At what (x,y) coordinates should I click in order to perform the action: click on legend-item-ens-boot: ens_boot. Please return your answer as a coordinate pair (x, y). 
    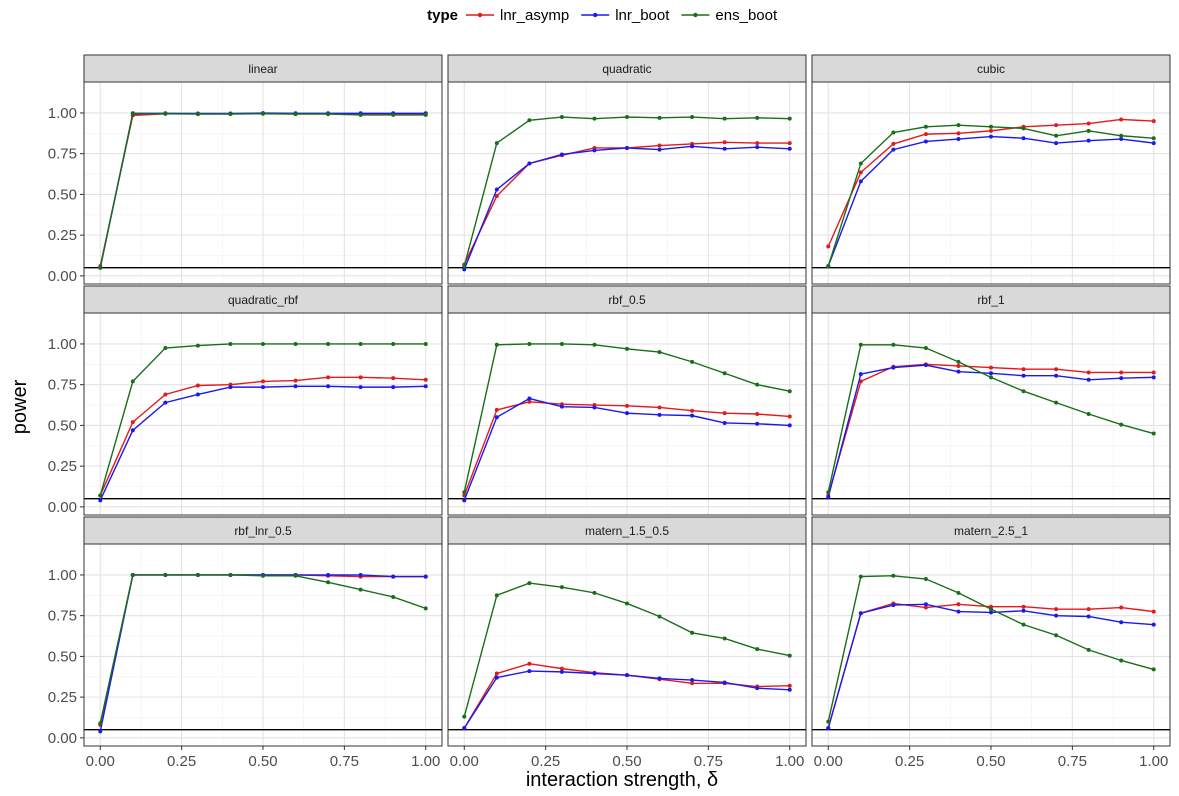
    Looking at the image, I should click on (729, 15).